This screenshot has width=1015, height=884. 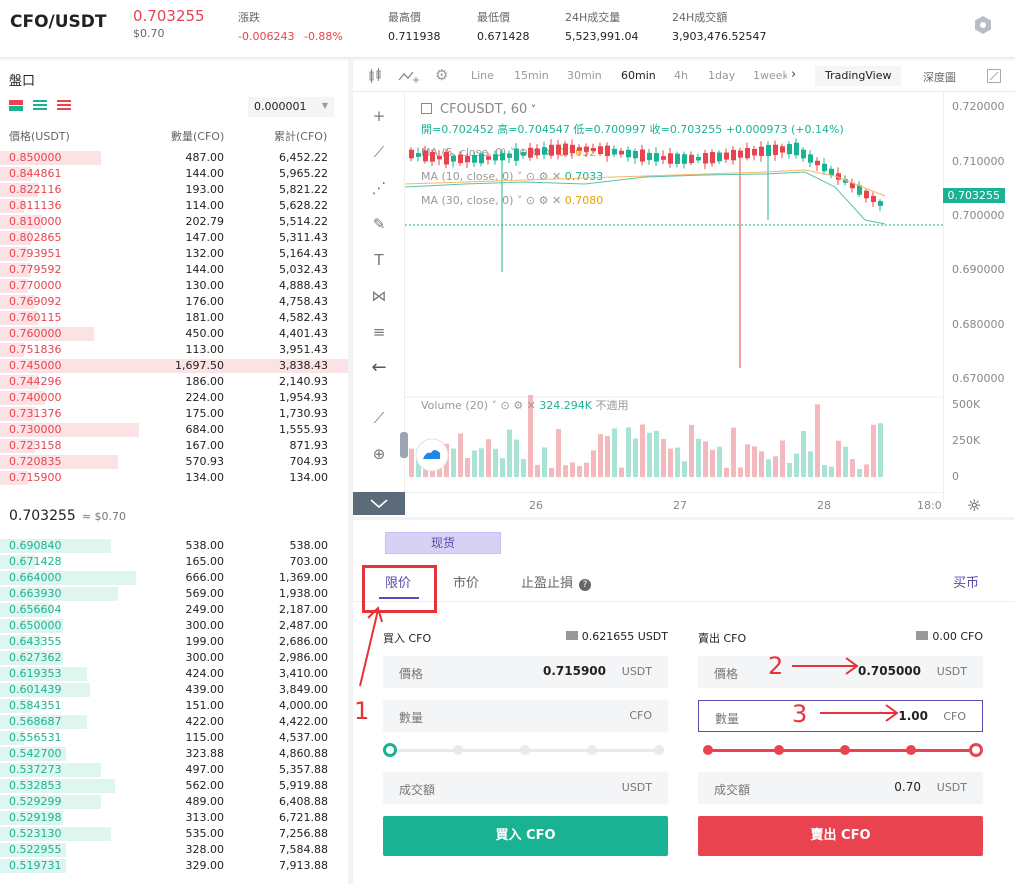 What do you see at coordinates (174, 754) in the screenshot?
I see `order-book-row: 0.542700 323.88 4,860.88` at bounding box center [174, 754].